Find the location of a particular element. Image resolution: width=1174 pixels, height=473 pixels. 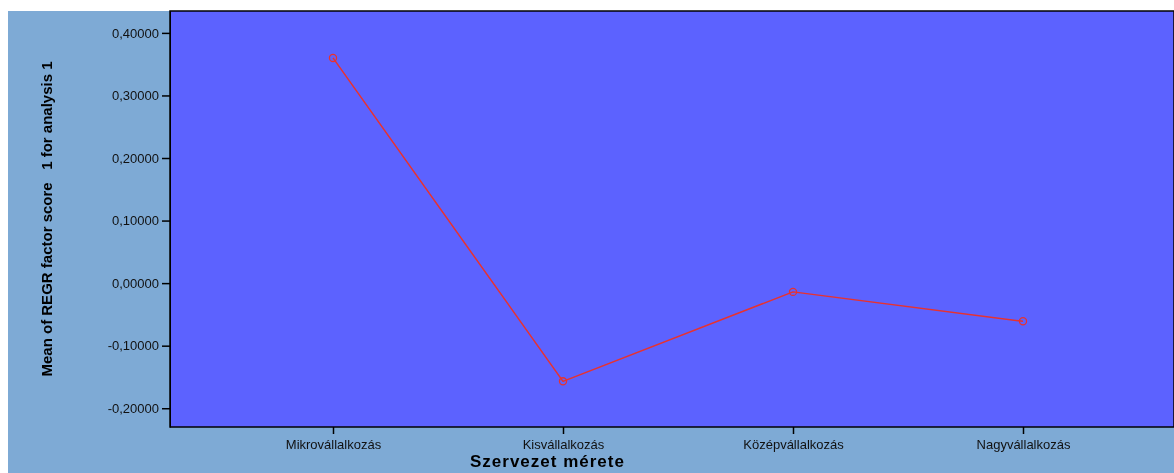

x-tick-label: Nagyvállalkozás is located at coordinates (1023, 444).